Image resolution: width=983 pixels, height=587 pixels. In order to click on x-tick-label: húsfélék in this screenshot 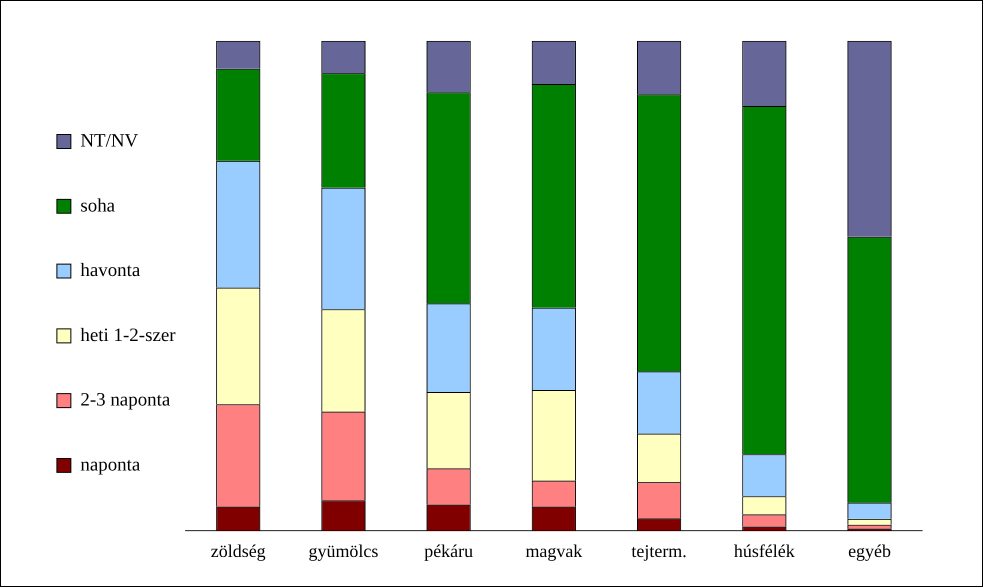, I will do `click(764, 551)`.